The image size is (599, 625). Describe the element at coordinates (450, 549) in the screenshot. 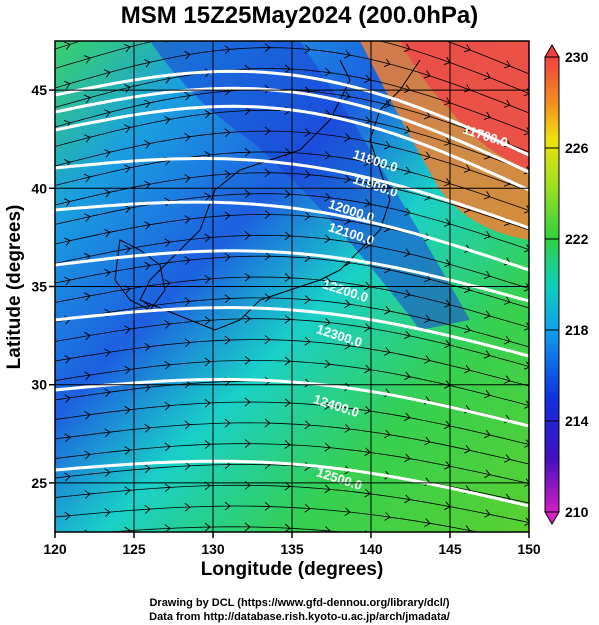

I see `x-tick-label: 145` at that location.